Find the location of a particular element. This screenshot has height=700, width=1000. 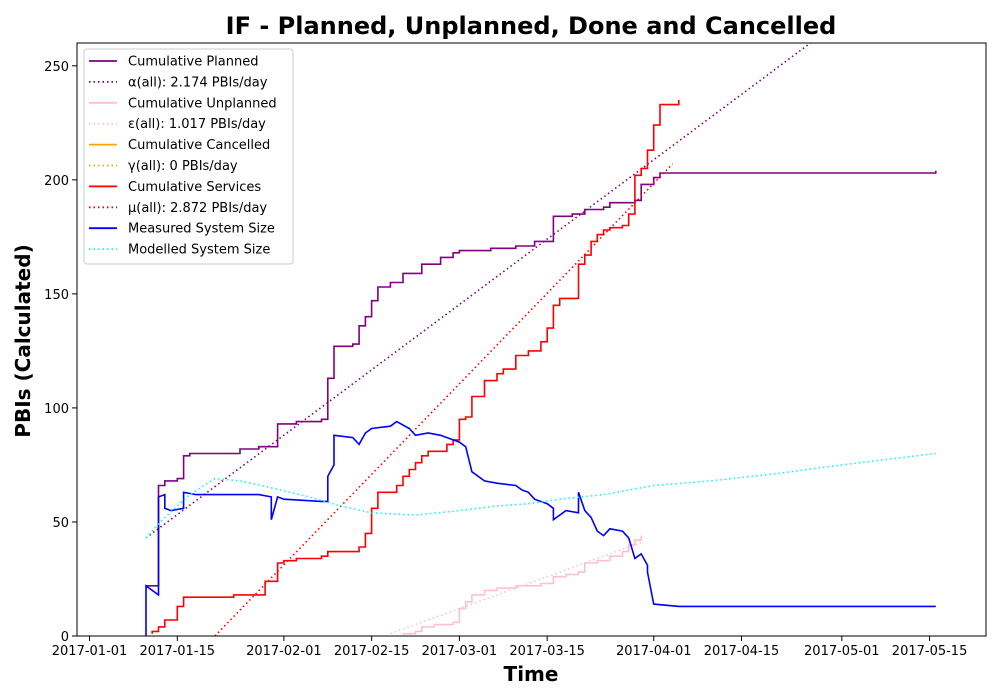

y-tick-label: 50 is located at coordinates (60, 523).